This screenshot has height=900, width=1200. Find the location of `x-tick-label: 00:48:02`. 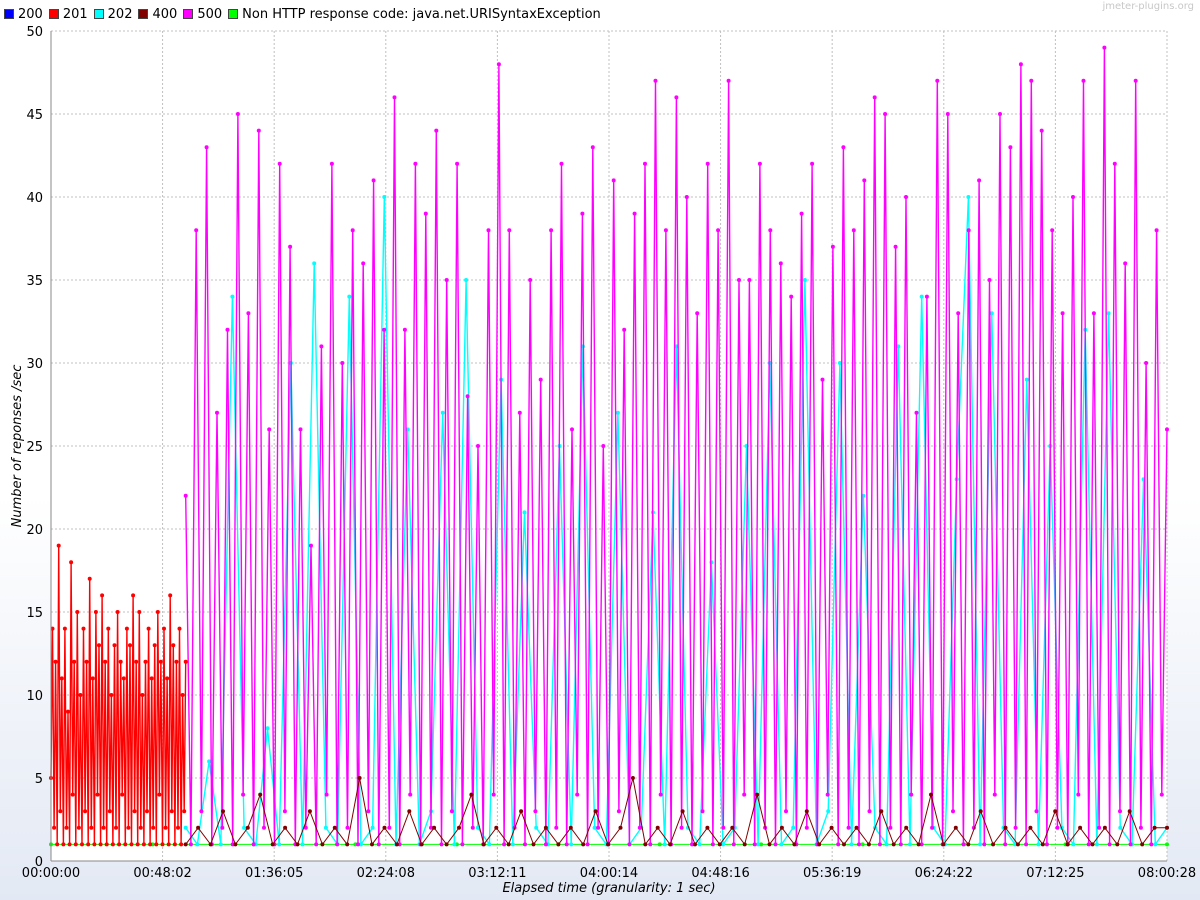

x-tick-label: 00:48:02 is located at coordinates (162, 873).